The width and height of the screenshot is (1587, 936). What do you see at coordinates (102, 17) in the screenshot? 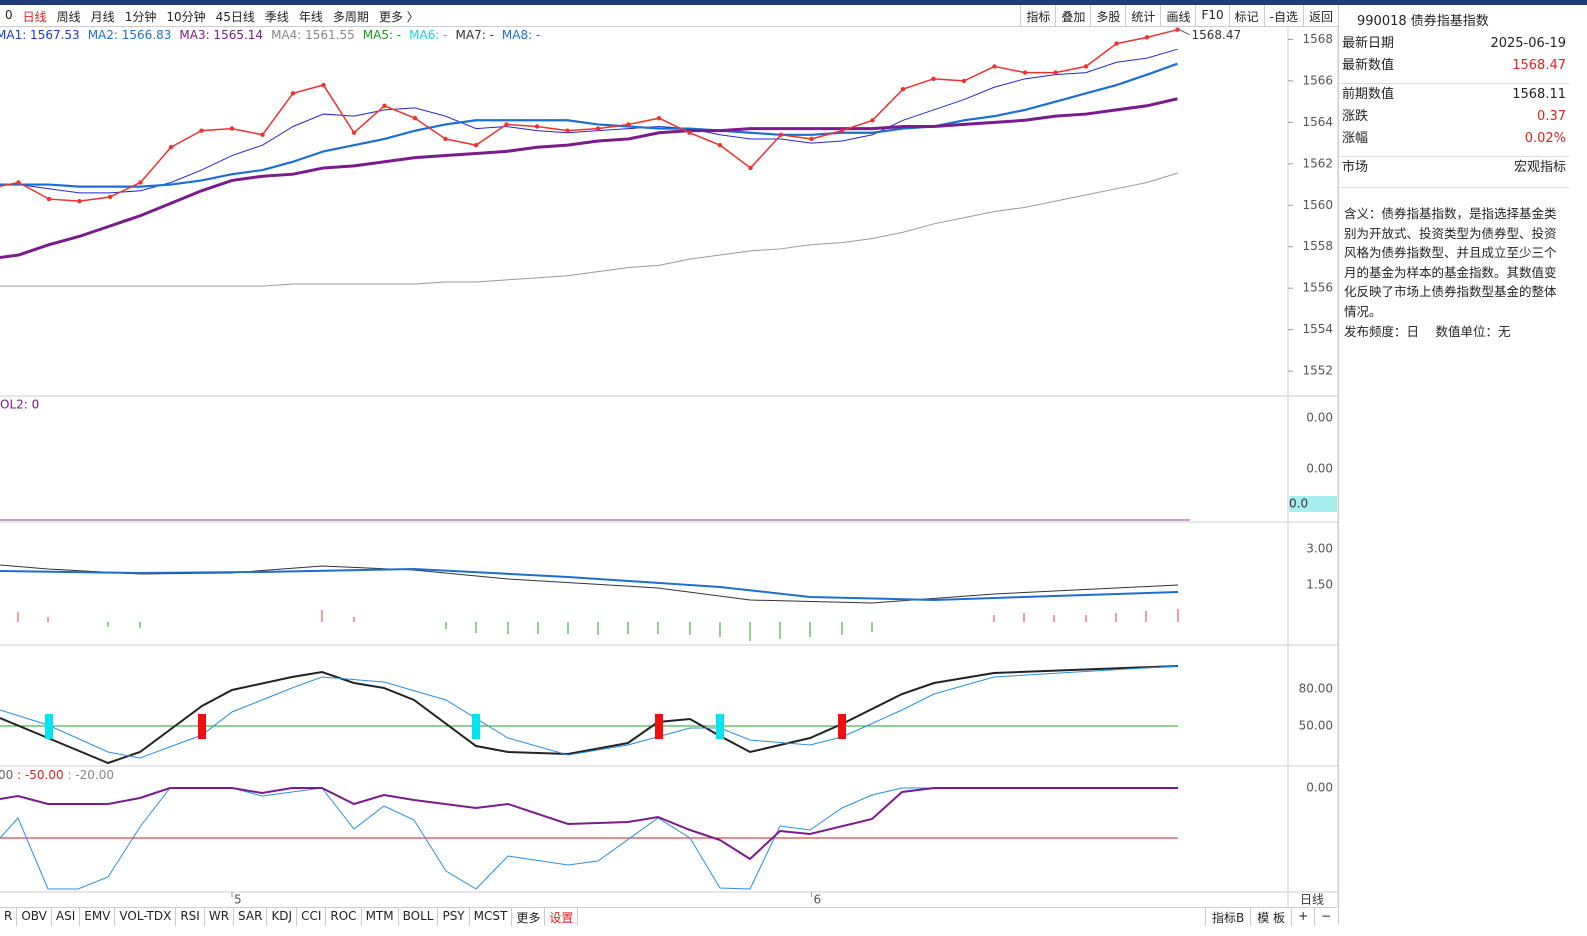
I see `period-tab: 月线` at bounding box center [102, 17].